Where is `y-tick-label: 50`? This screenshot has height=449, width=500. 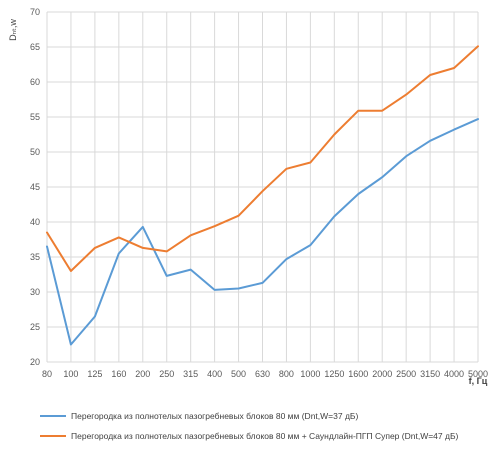 y-tick-label: 50 is located at coordinates (35, 152).